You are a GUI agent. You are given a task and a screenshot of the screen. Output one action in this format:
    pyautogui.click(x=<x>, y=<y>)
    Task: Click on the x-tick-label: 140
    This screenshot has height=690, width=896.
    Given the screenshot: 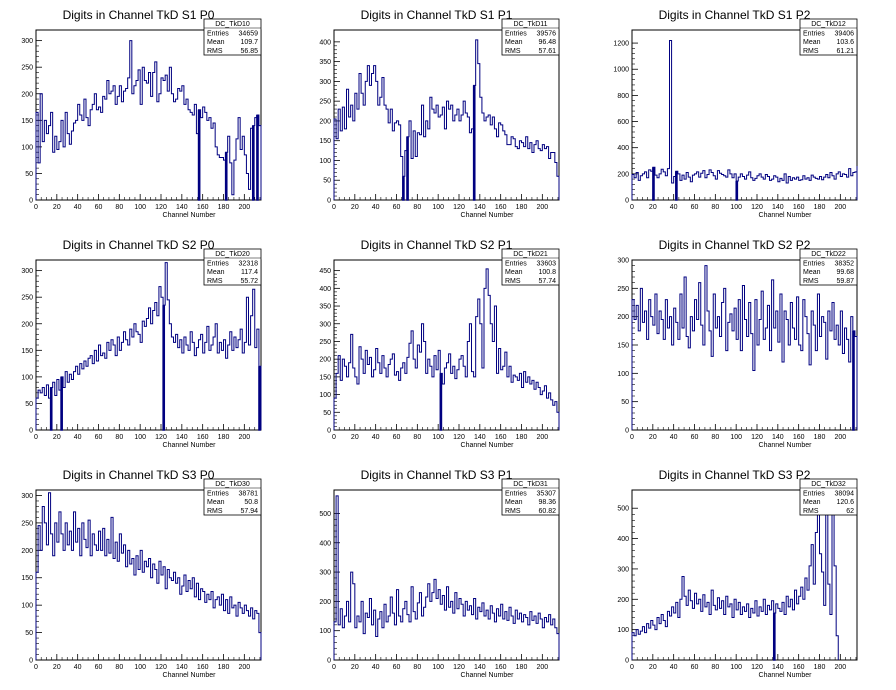 What is the action you would take?
    pyautogui.click(x=182, y=667)
    